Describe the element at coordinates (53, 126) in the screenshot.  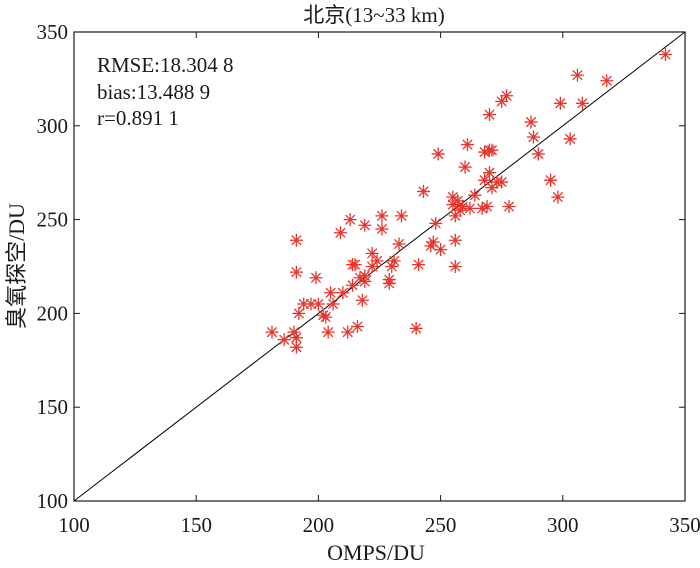
I see `y-tick-label: 300` at that location.